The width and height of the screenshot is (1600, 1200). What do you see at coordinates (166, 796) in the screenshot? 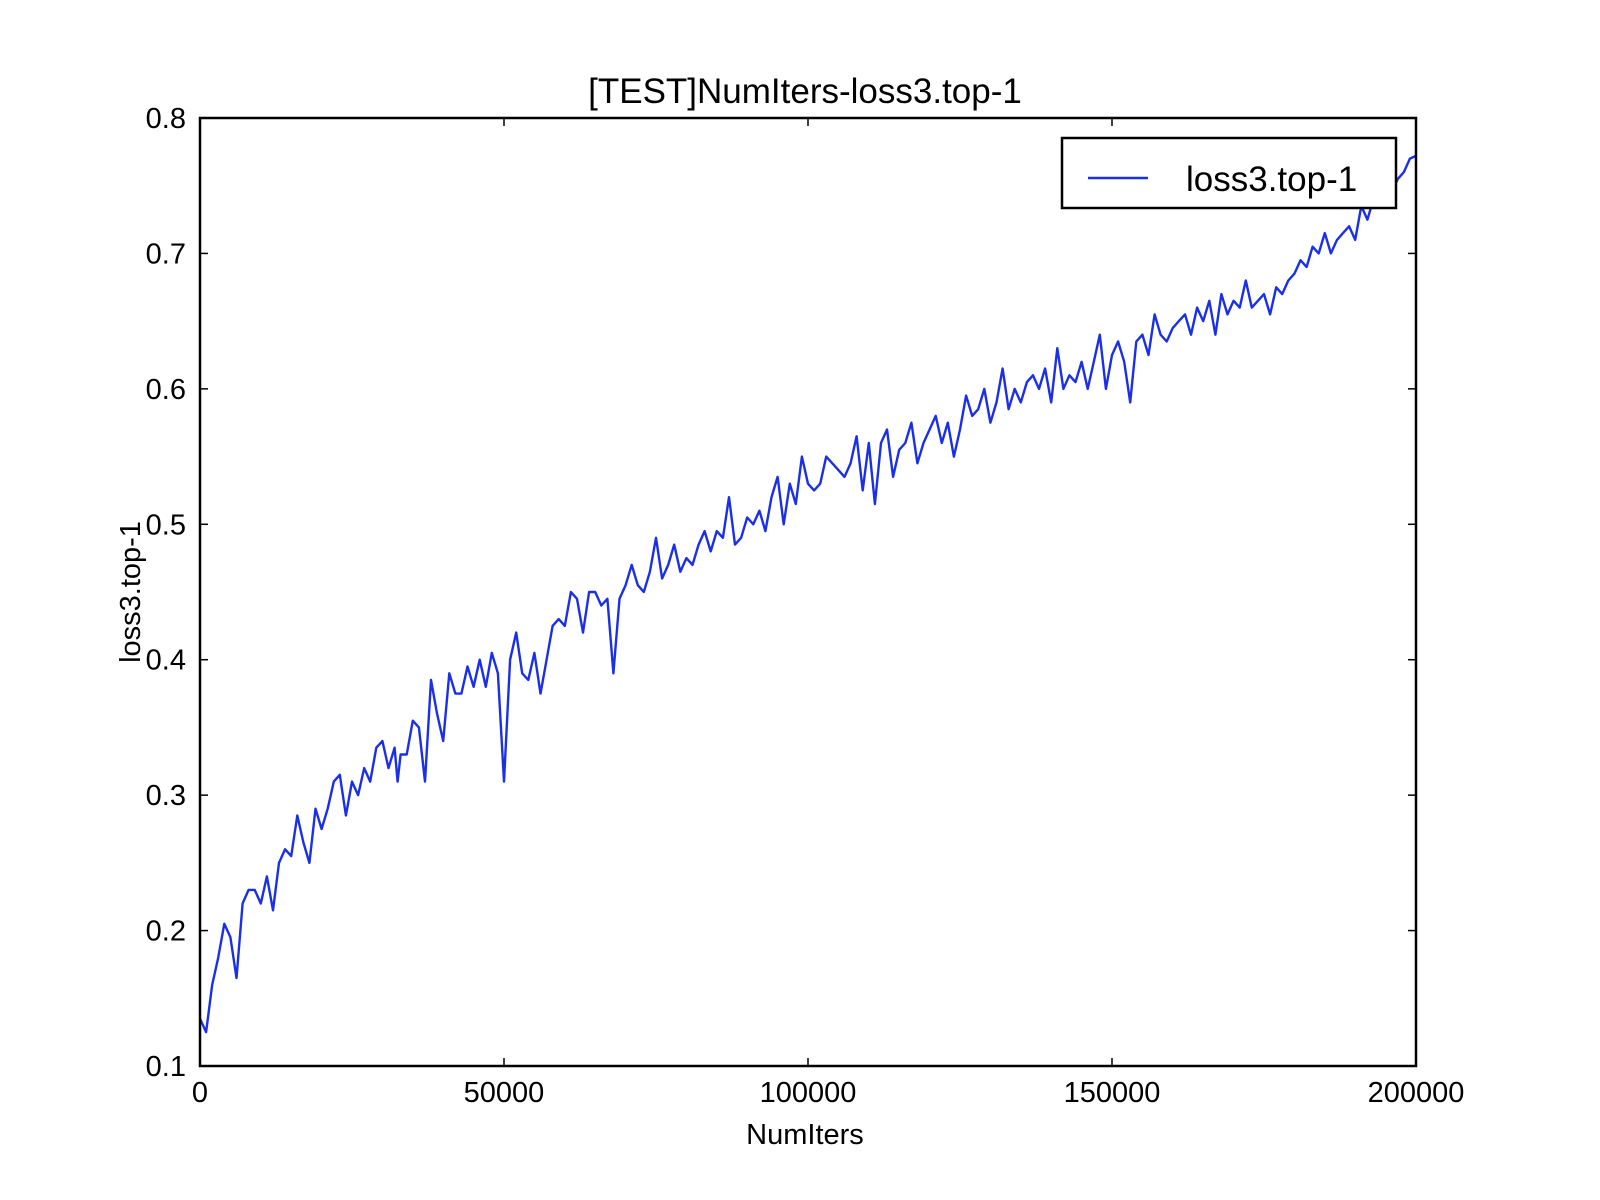
I see `y-tick-label: 0.3` at bounding box center [166, 796].